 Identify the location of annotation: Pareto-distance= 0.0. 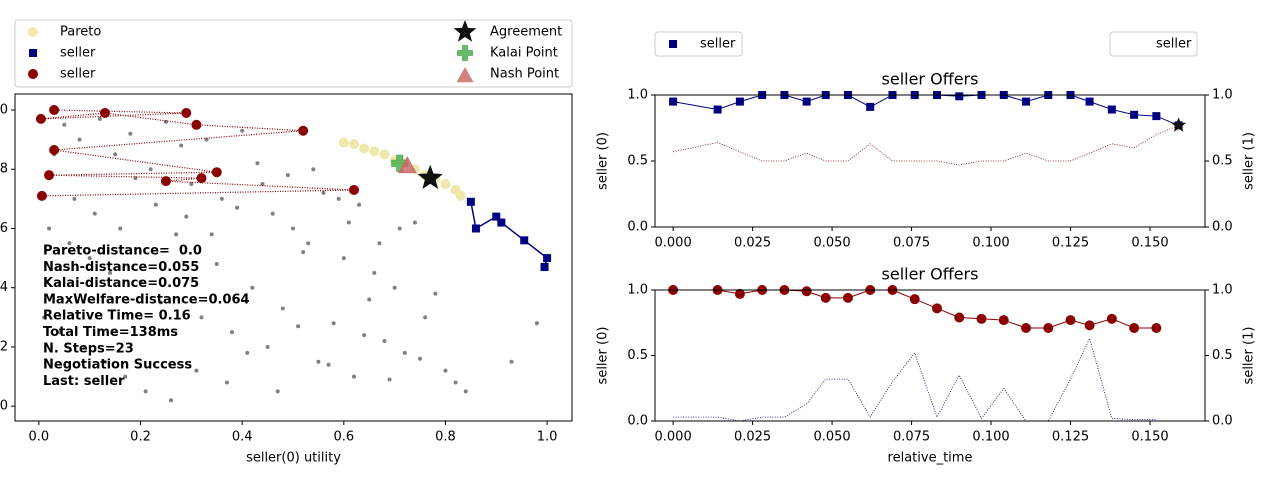
(122, 251).